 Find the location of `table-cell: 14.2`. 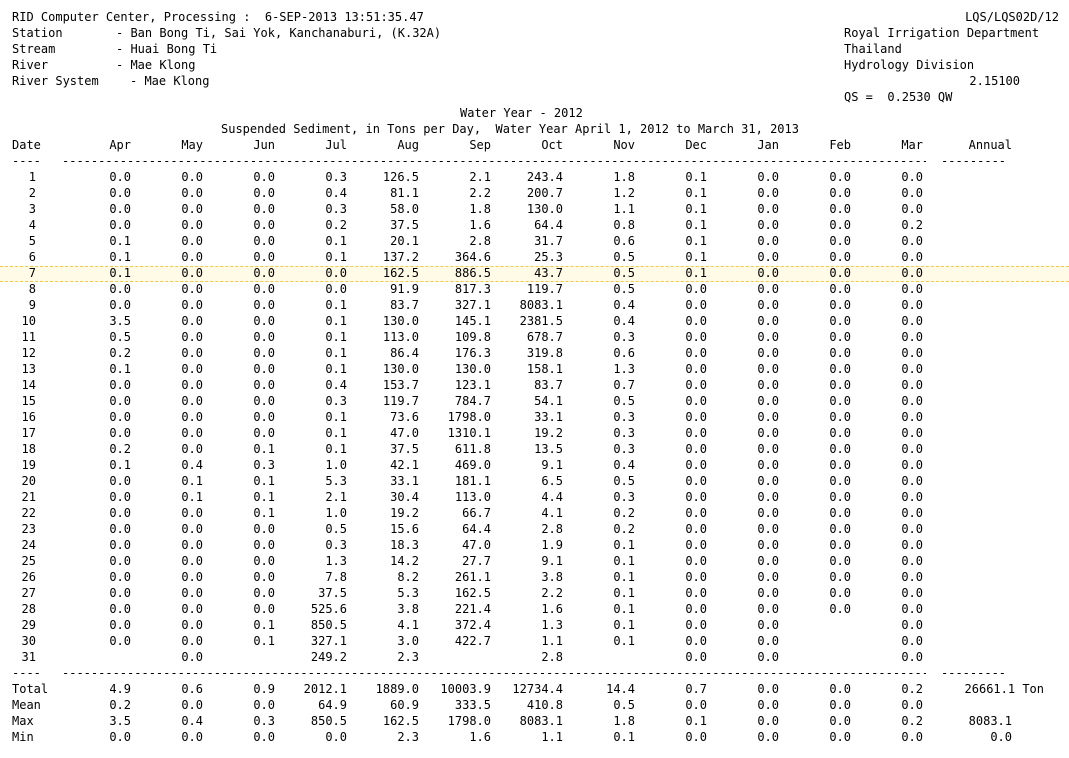

table-cell: 14.2 is located at coordinates (404, 561).